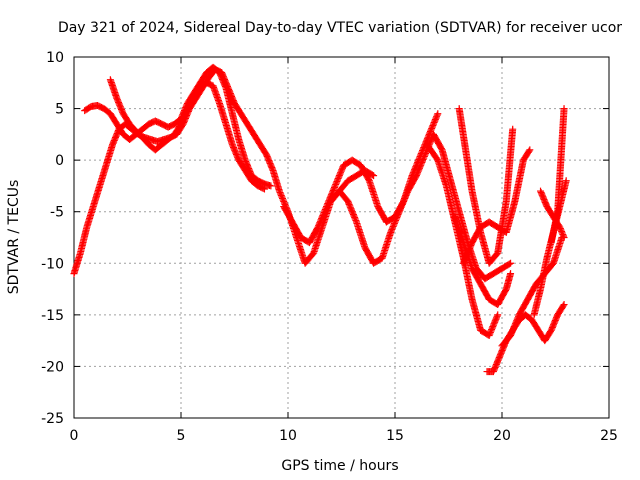 The height and width of the screenshot is (480, 640). What do you see at coordinates (344, 436) in the screenshot?
I see `x-tick-labels: 0 5 10 15 20 25` at bounding box center [344, 436].